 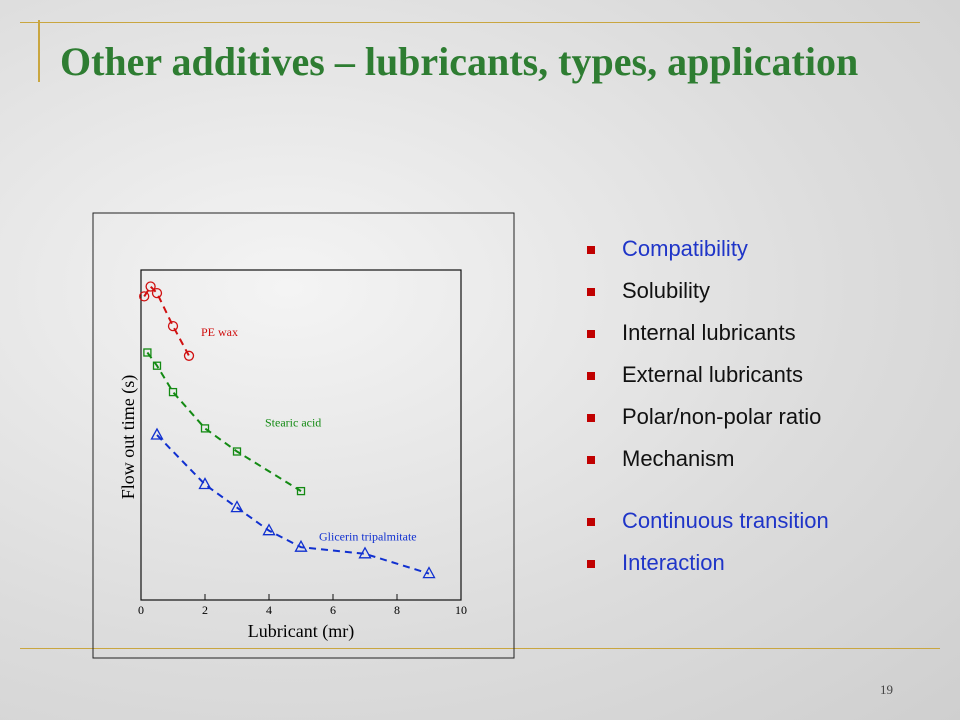 What do you see at coordinates (128, 437) in the screenshot?
I see `y-axis-label: Flow out time (s)` at bounding box center [128, 437].